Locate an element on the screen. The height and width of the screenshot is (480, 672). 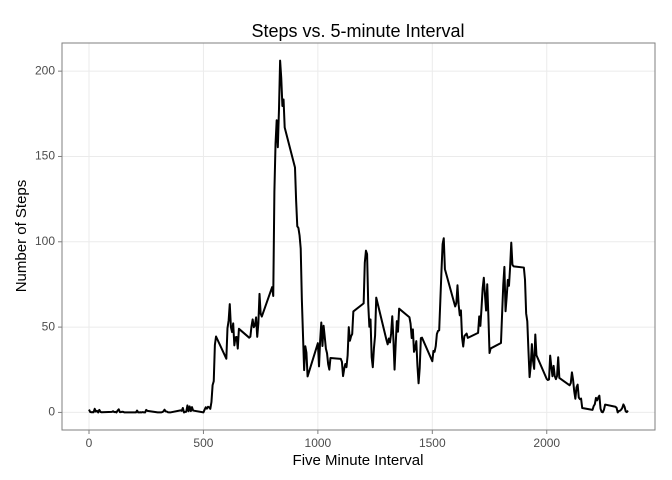
y-tick-label: 200 is located at coordinates (45, 70).